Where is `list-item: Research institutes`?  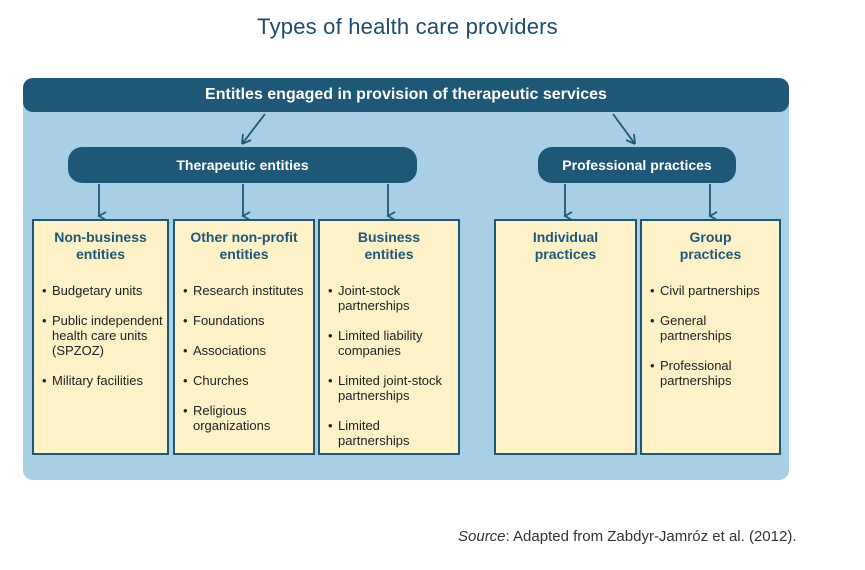
list-item: Research institutes is located at coordinates (245, 290).